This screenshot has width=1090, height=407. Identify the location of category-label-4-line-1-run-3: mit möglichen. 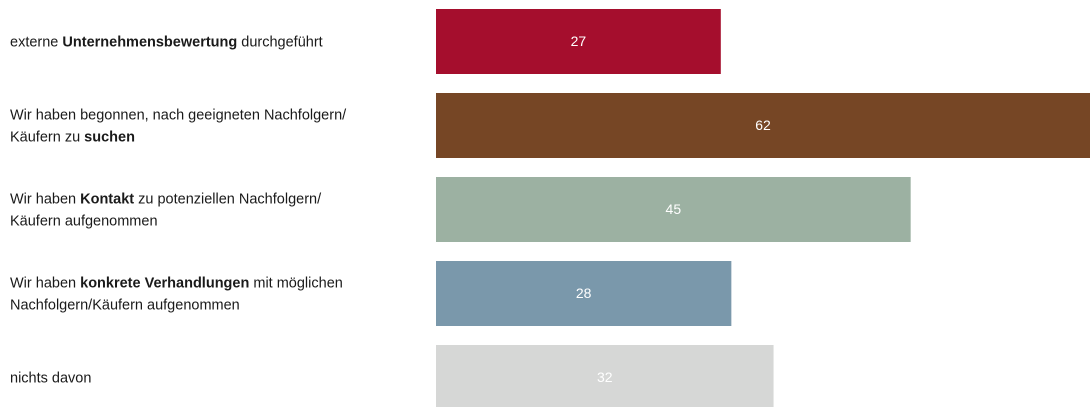
(295, 284).